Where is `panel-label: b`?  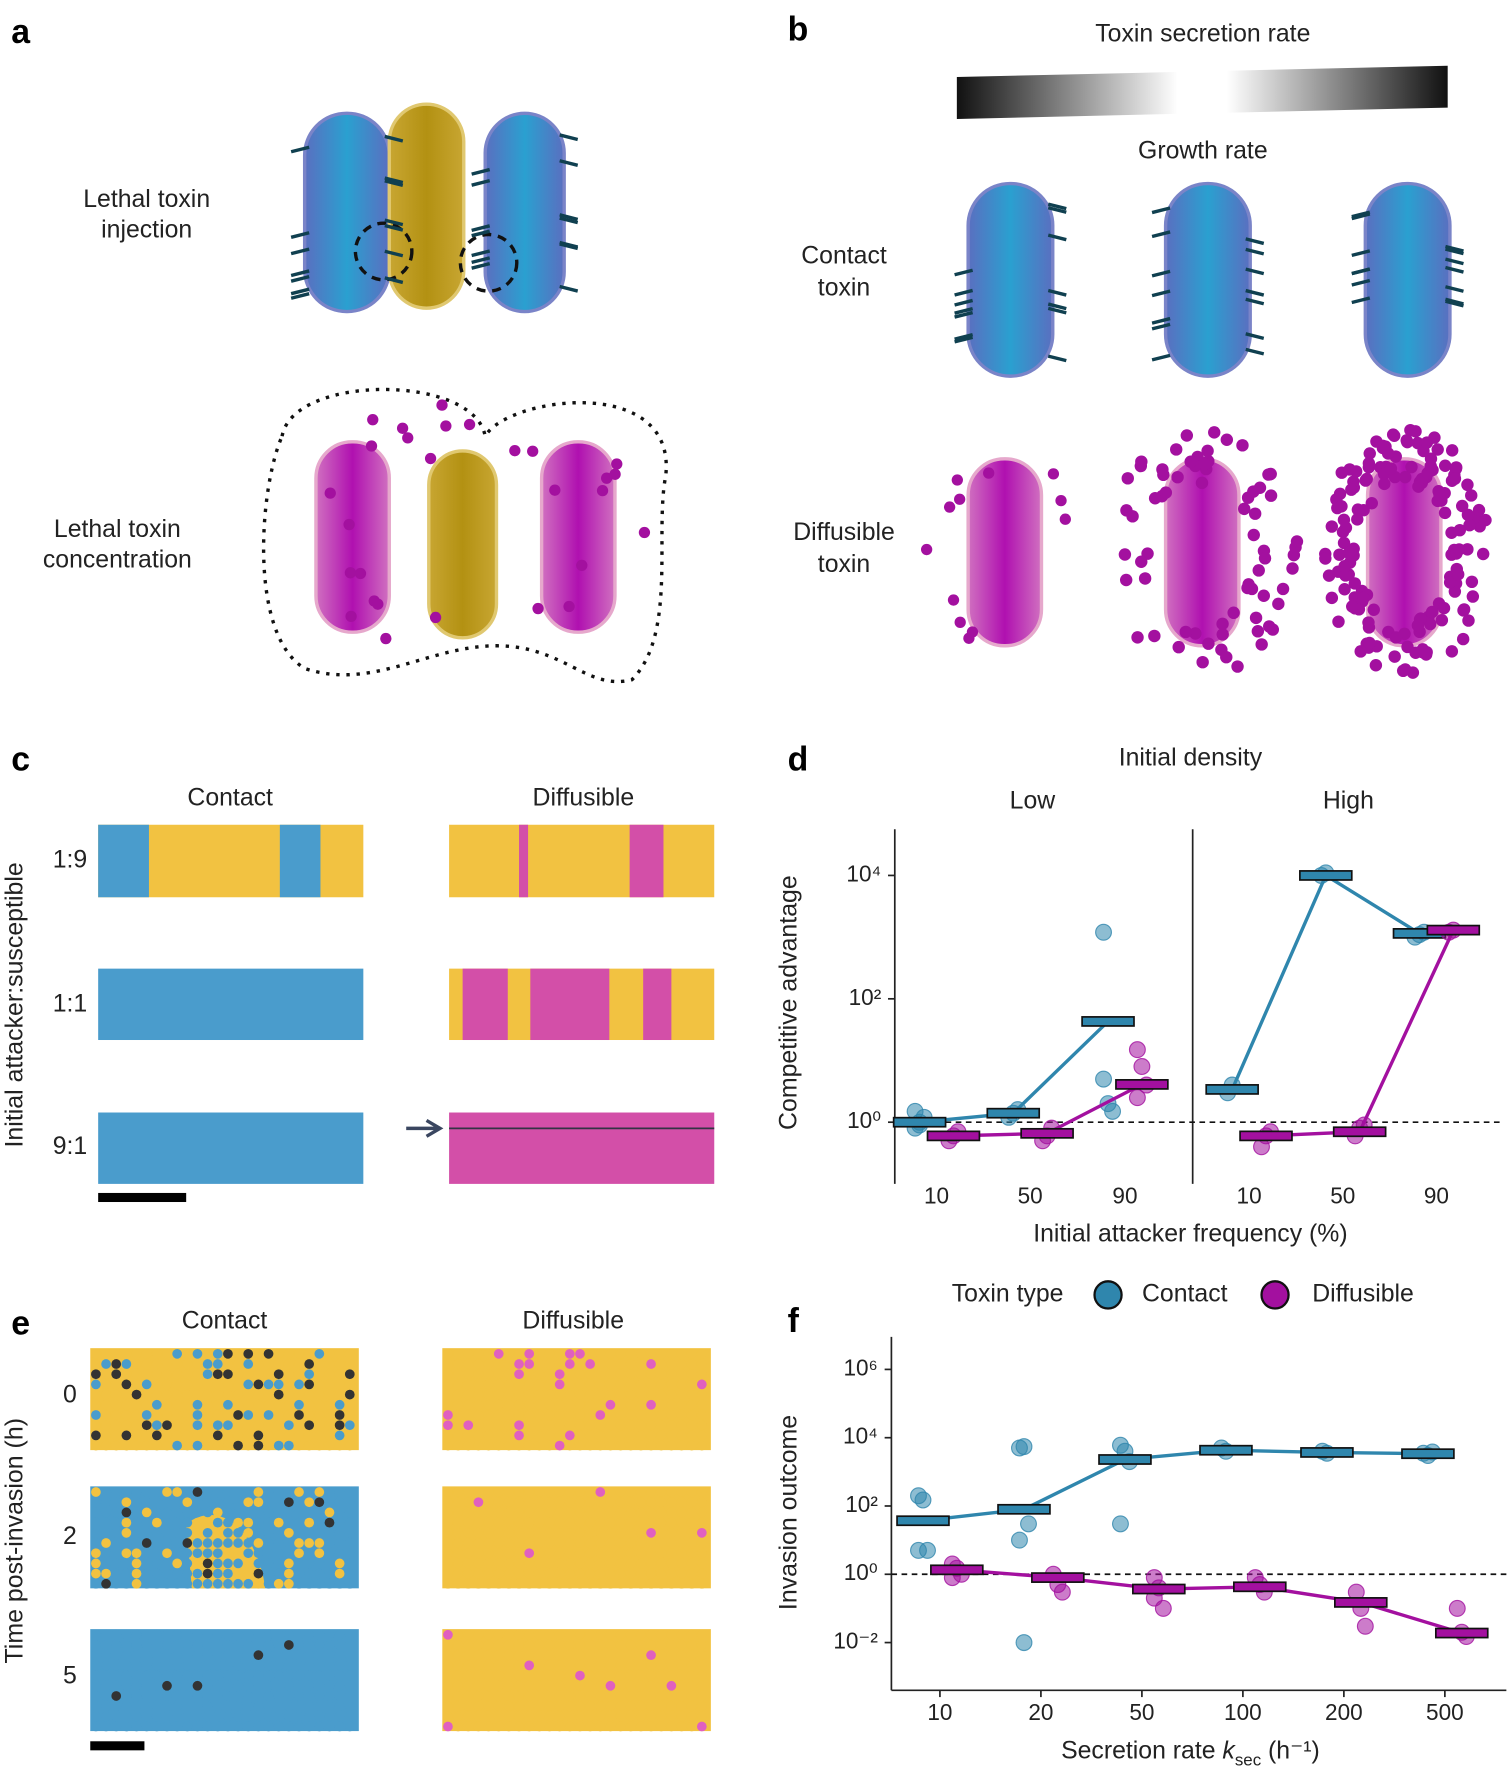
panel-label: b is located at coordinates (798, 30).